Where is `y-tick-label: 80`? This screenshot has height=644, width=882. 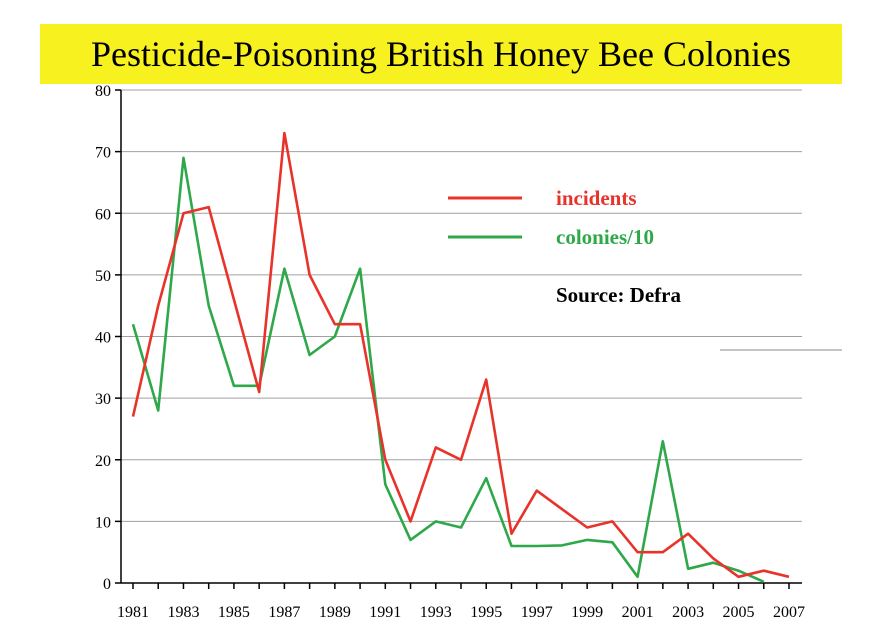 y-tick-label: 80 is located at coordinates (103, 91).